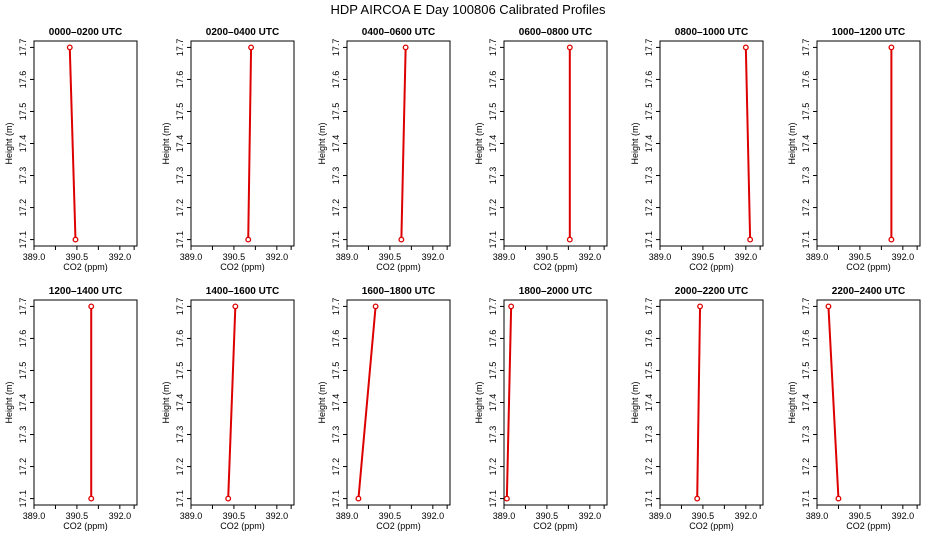 Image resolution: width=936 pixels, height=540 pixels. Describe the element at coordinates (398, 291) in the screenshot. I see `panel-title: 1600–1800 UTC` at that location.